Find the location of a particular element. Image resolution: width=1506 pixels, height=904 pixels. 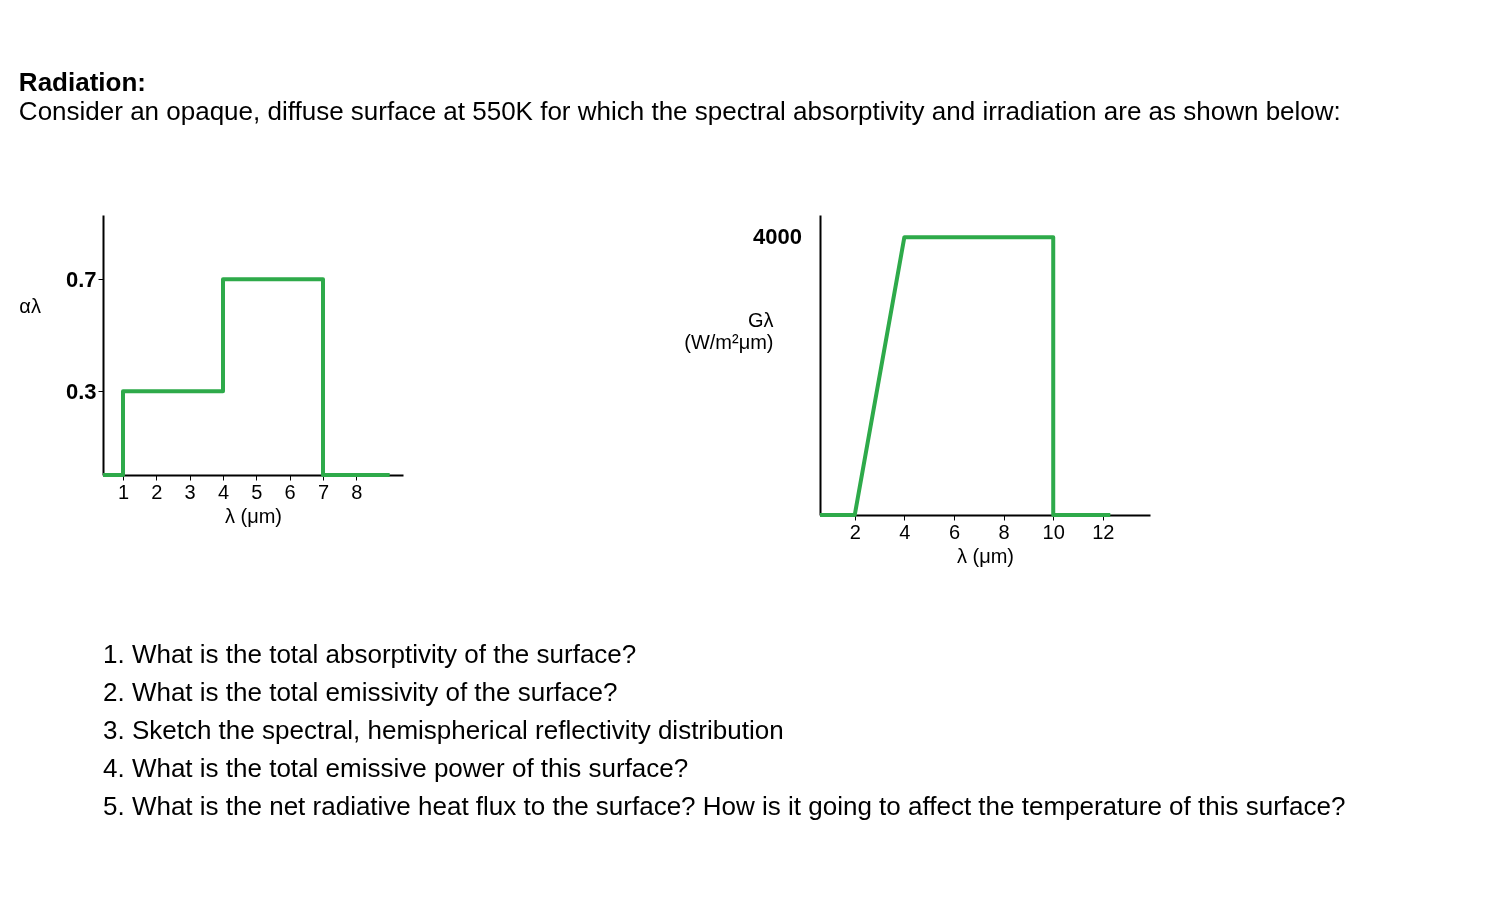

y-tick-label: 0.7 is located at coordinates (81, 279).